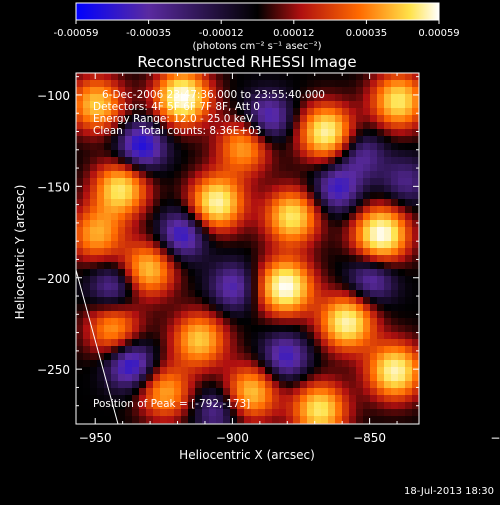  What do you see at coordinates (293, 33) in the screenshot?
I see `colorbar-tick-label: 0.00012` at bounding box center [293, 33].